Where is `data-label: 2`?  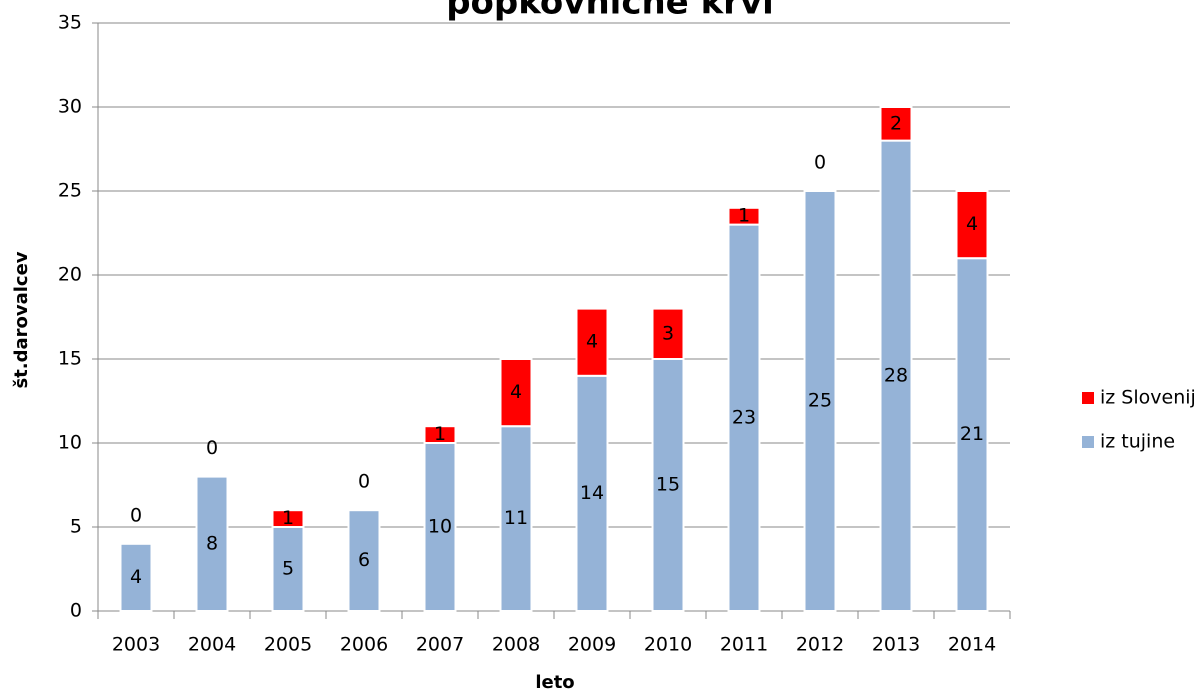
data-label: 2 is located at coordinates (896, 123).